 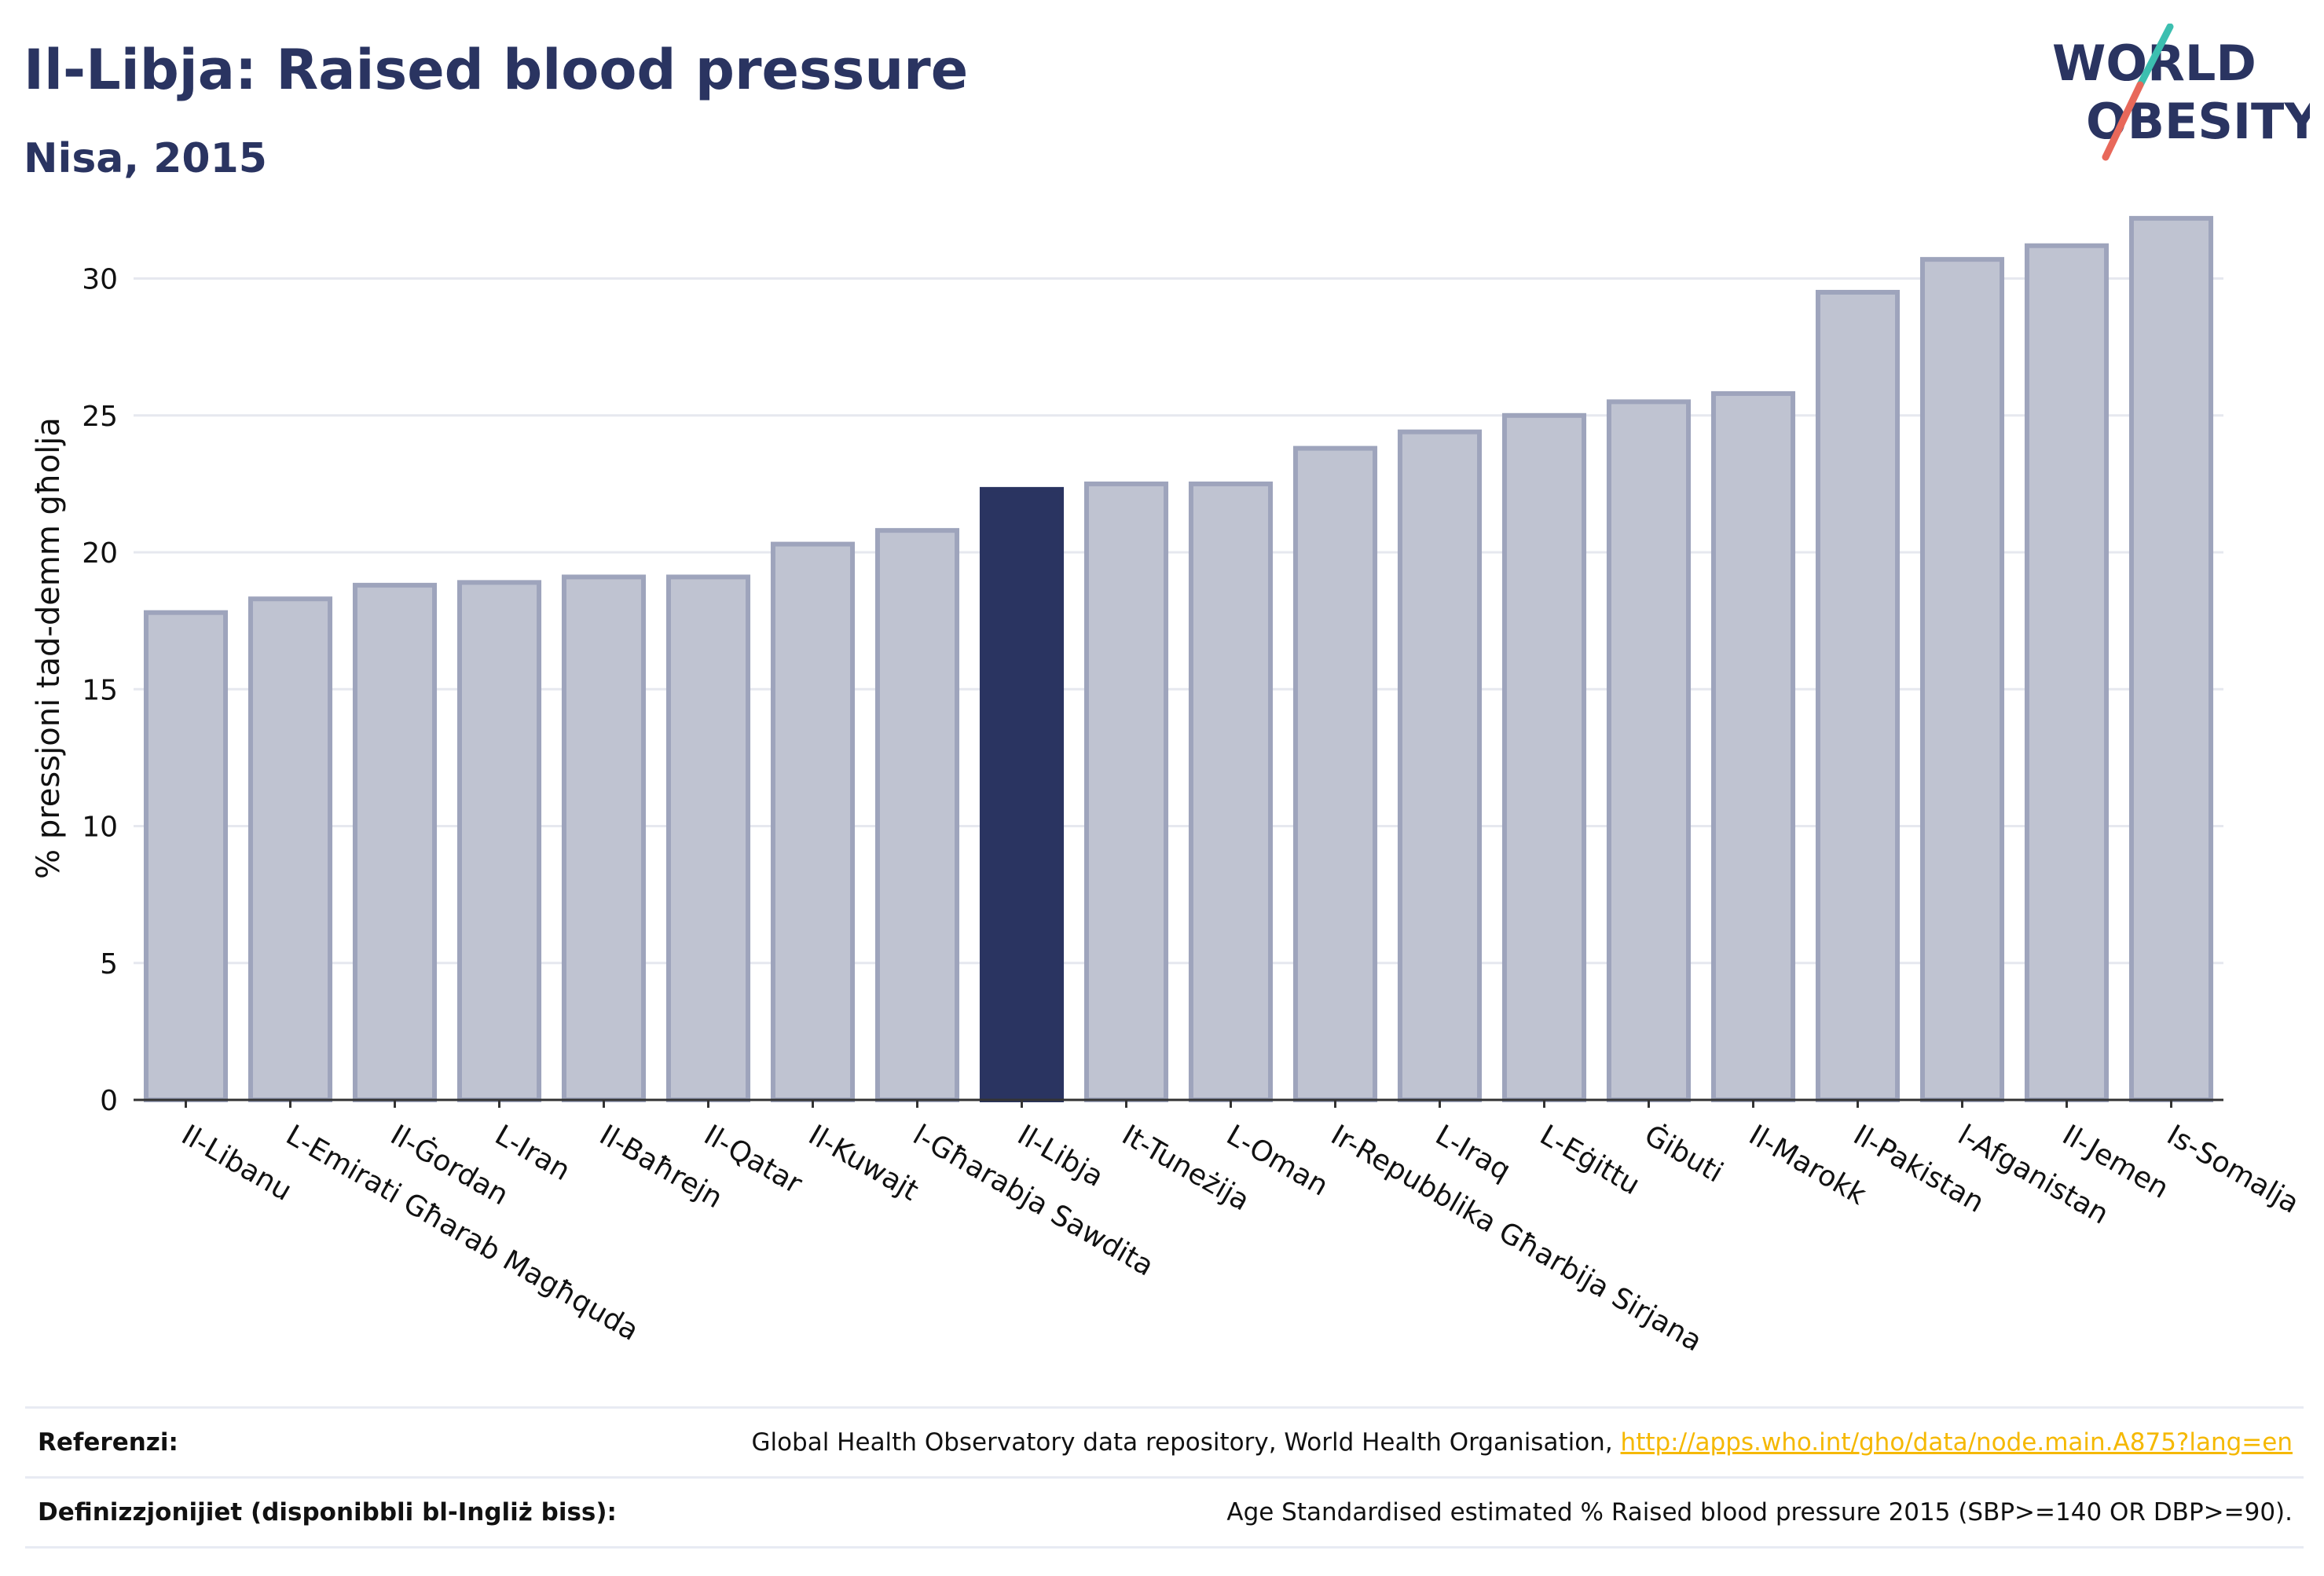 What do you see at coordinates (236, 1163) in the screenshot?
I see `x-tick-label: Il-Libanu` at bounding box center [236, 1163].